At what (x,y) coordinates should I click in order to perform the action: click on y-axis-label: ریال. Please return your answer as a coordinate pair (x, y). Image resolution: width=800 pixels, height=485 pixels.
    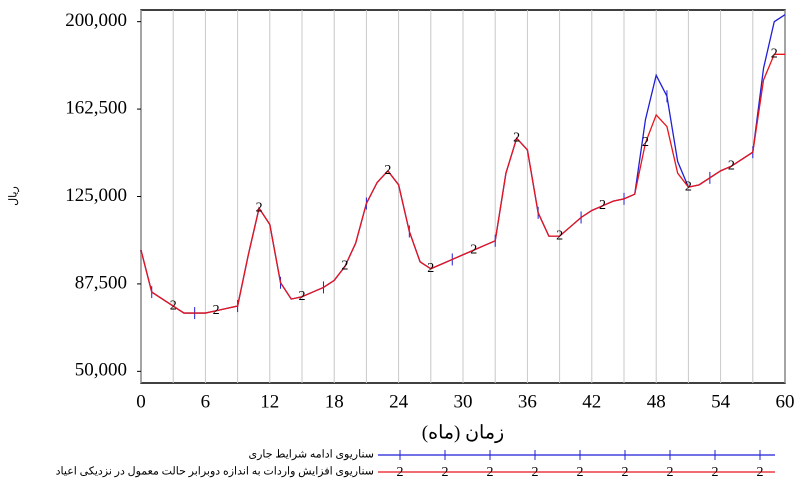
    Looking at the image, I should click on (14, 196).